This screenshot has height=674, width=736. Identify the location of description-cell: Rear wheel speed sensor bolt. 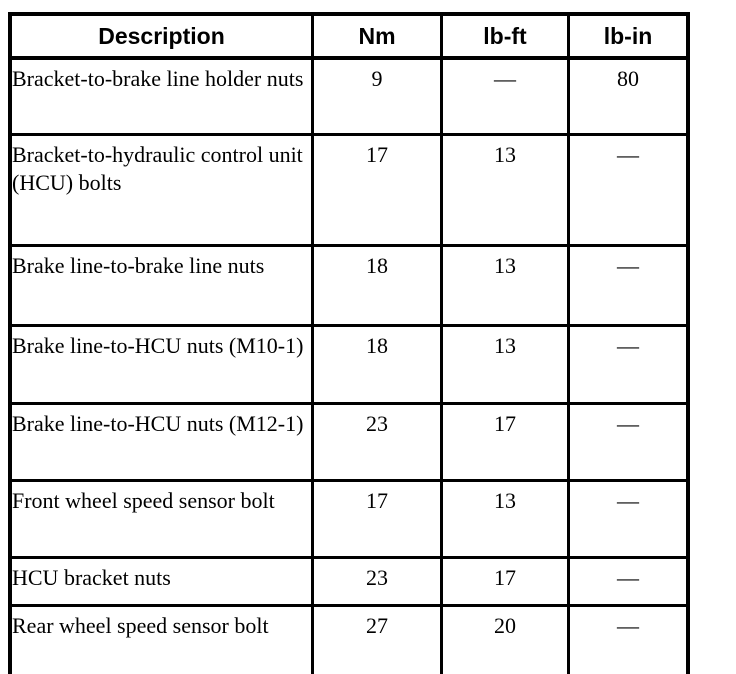
(161, 639).